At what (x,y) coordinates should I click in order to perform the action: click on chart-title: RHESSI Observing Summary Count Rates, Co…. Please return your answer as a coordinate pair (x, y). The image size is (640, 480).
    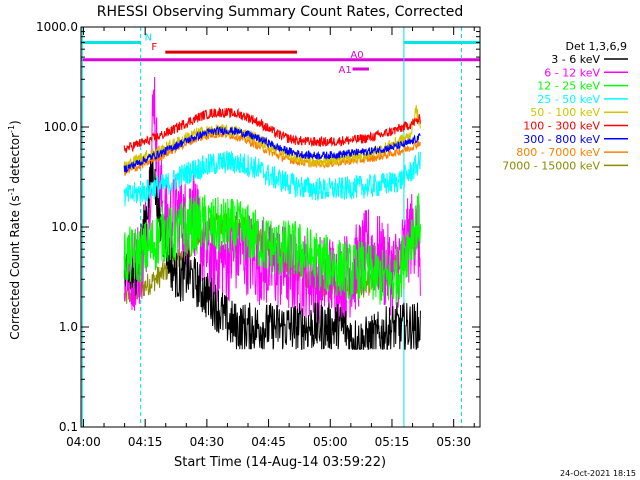
    Looking at the image, I should click on (280, 12).